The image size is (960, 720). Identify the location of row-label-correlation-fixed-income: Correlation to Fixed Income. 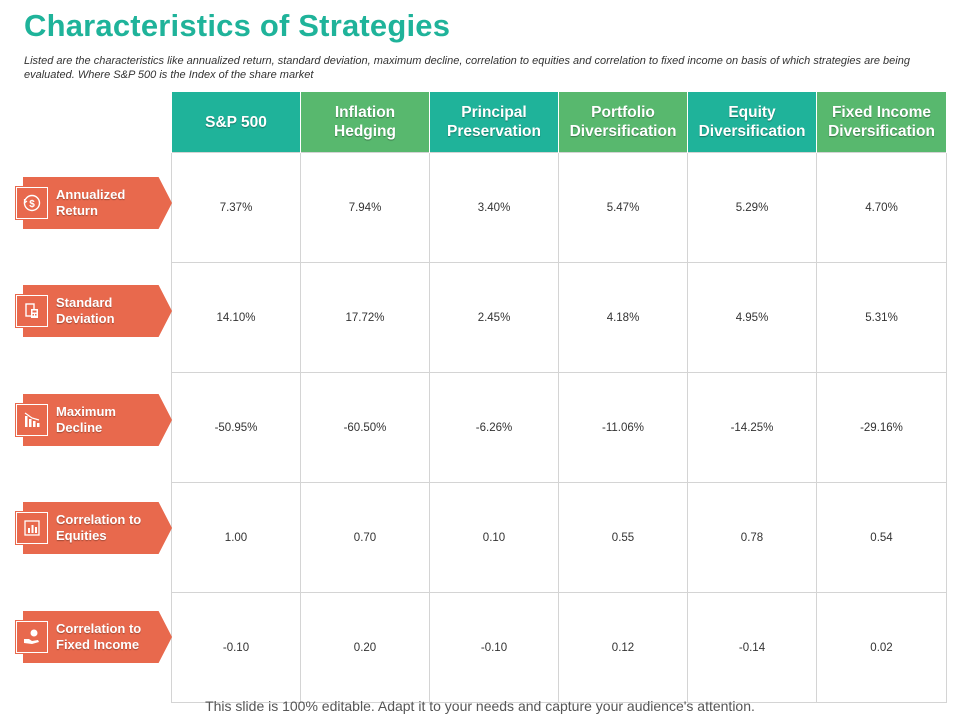
(94, 637).